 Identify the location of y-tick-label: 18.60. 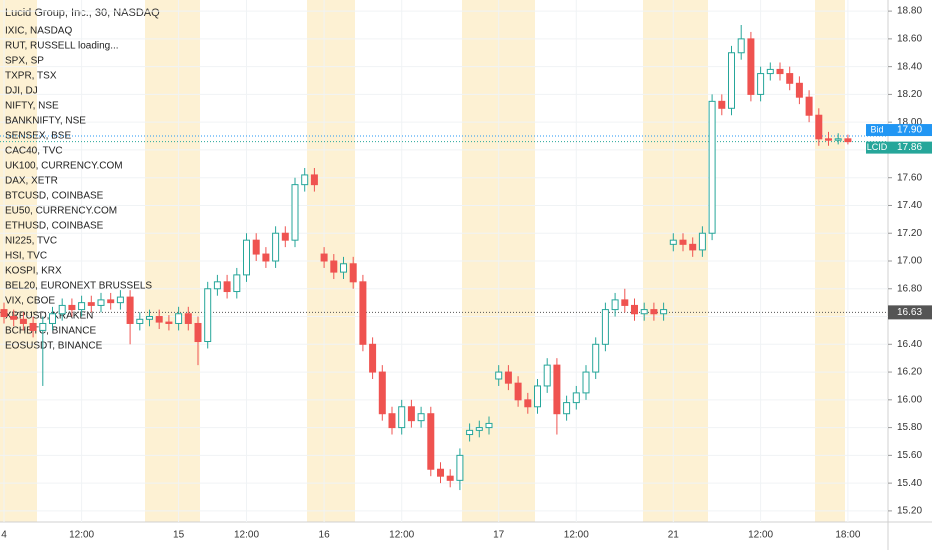
(909, 39).